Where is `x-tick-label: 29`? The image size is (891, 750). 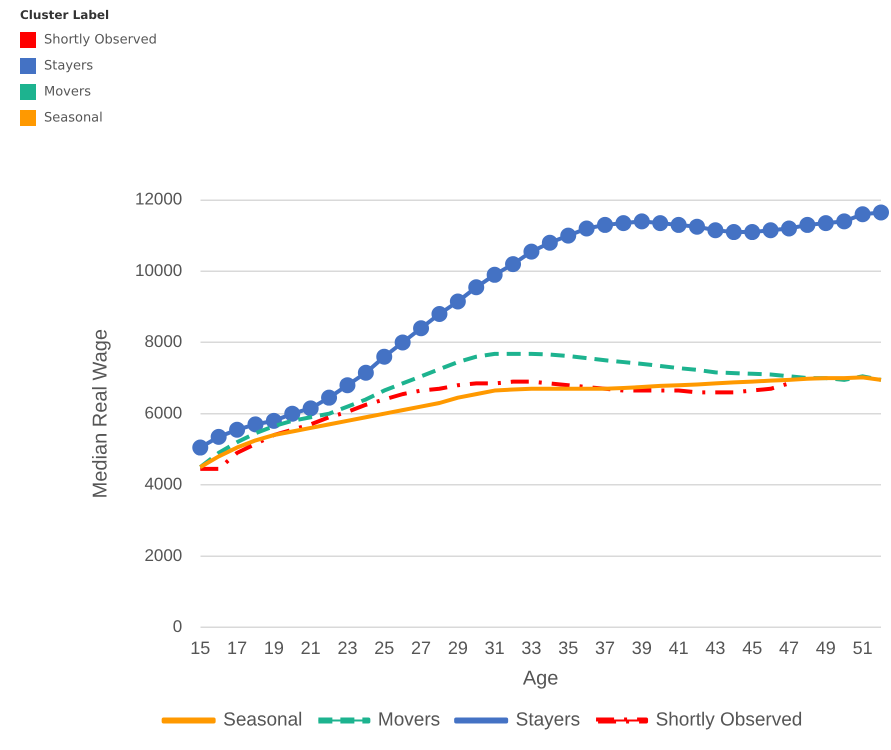
x-tick-label: 29 is located at coordinates (458, 648).